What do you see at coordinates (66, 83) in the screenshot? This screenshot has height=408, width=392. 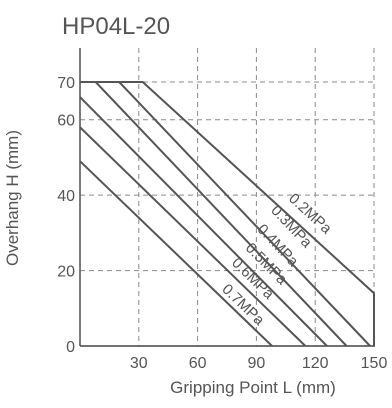 I see `y-tick-label: 70` at bounding box center [66, 83].